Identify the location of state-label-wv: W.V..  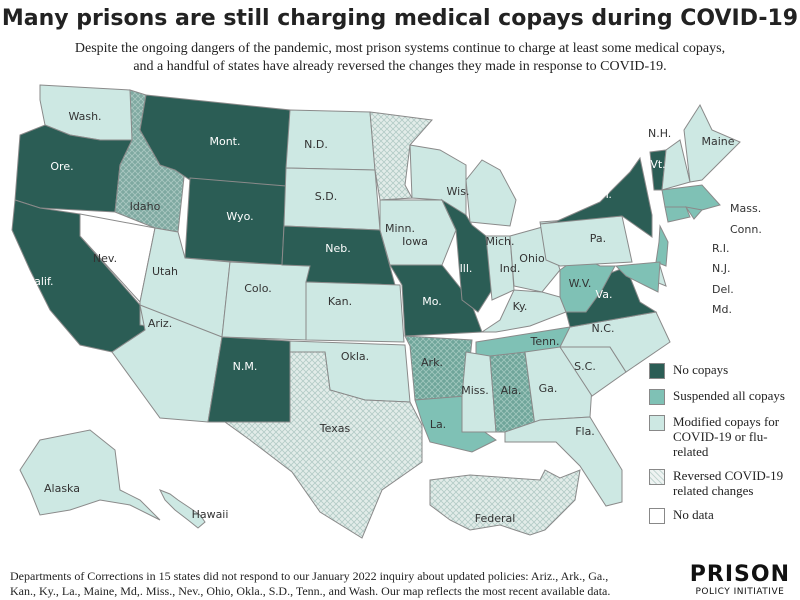
(580, 283).